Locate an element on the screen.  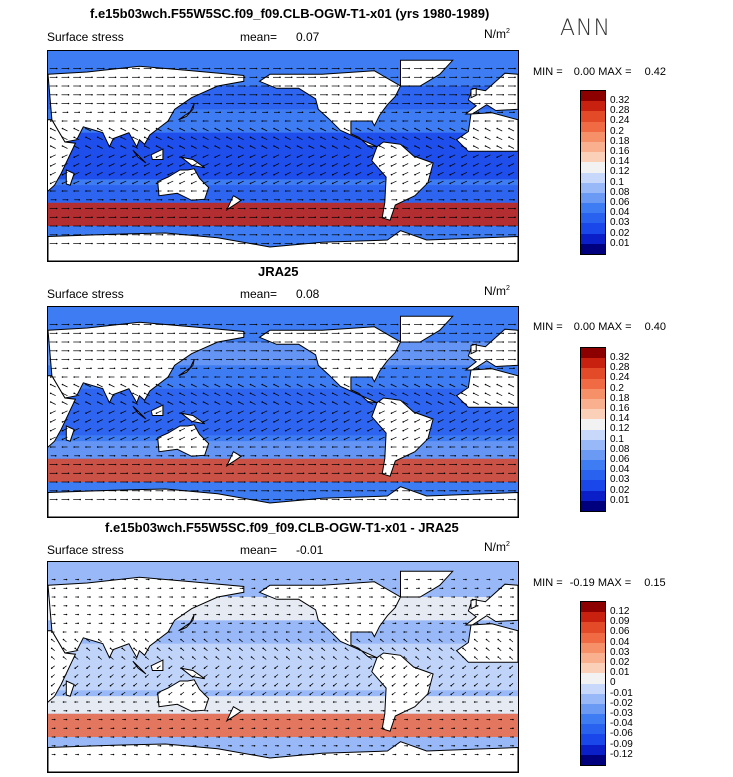
panel2-colorbar is located at coordinates (593, 429).